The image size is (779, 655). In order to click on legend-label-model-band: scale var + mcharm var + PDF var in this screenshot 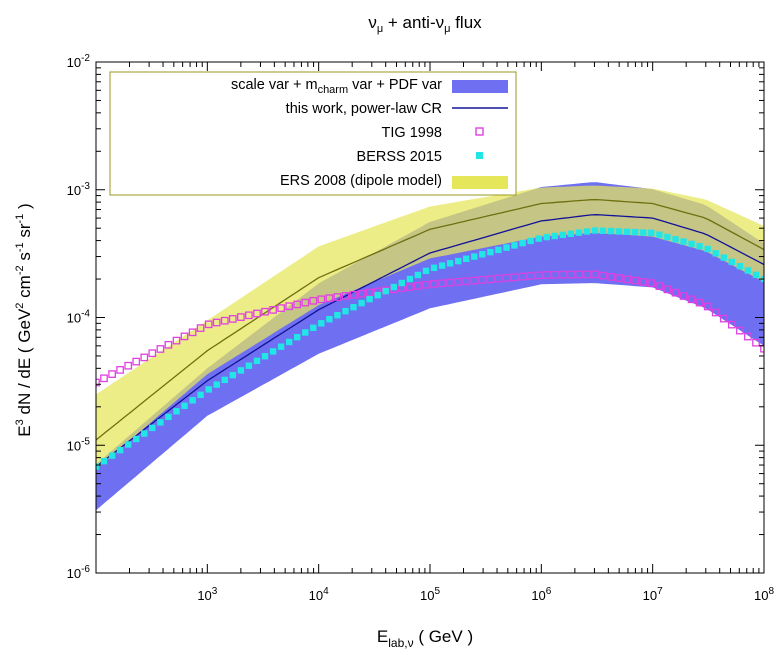, I will do `click(336, 86)`.